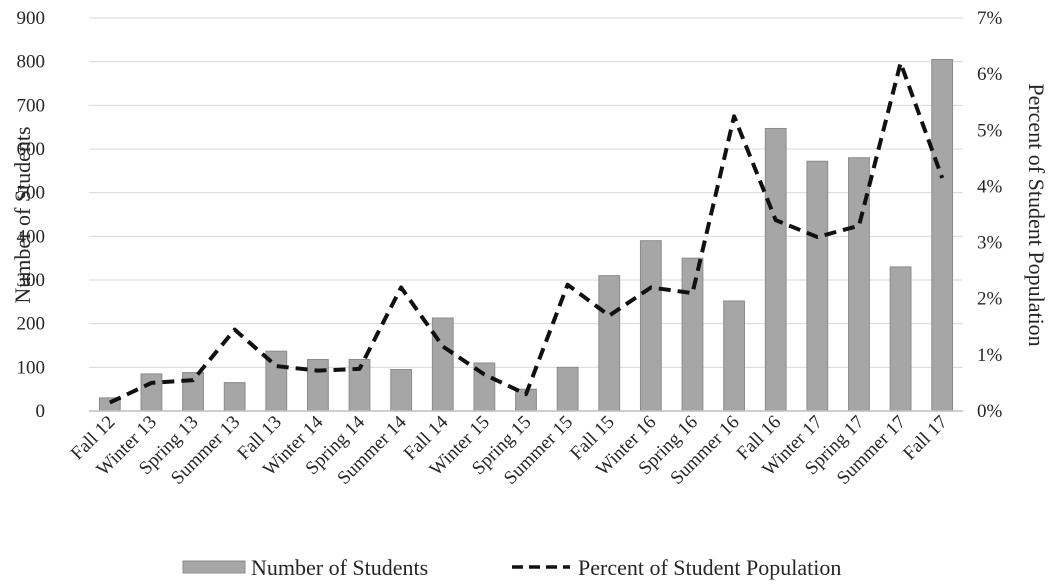  I want to click on y-tick-label: 500, so click(31, 193).